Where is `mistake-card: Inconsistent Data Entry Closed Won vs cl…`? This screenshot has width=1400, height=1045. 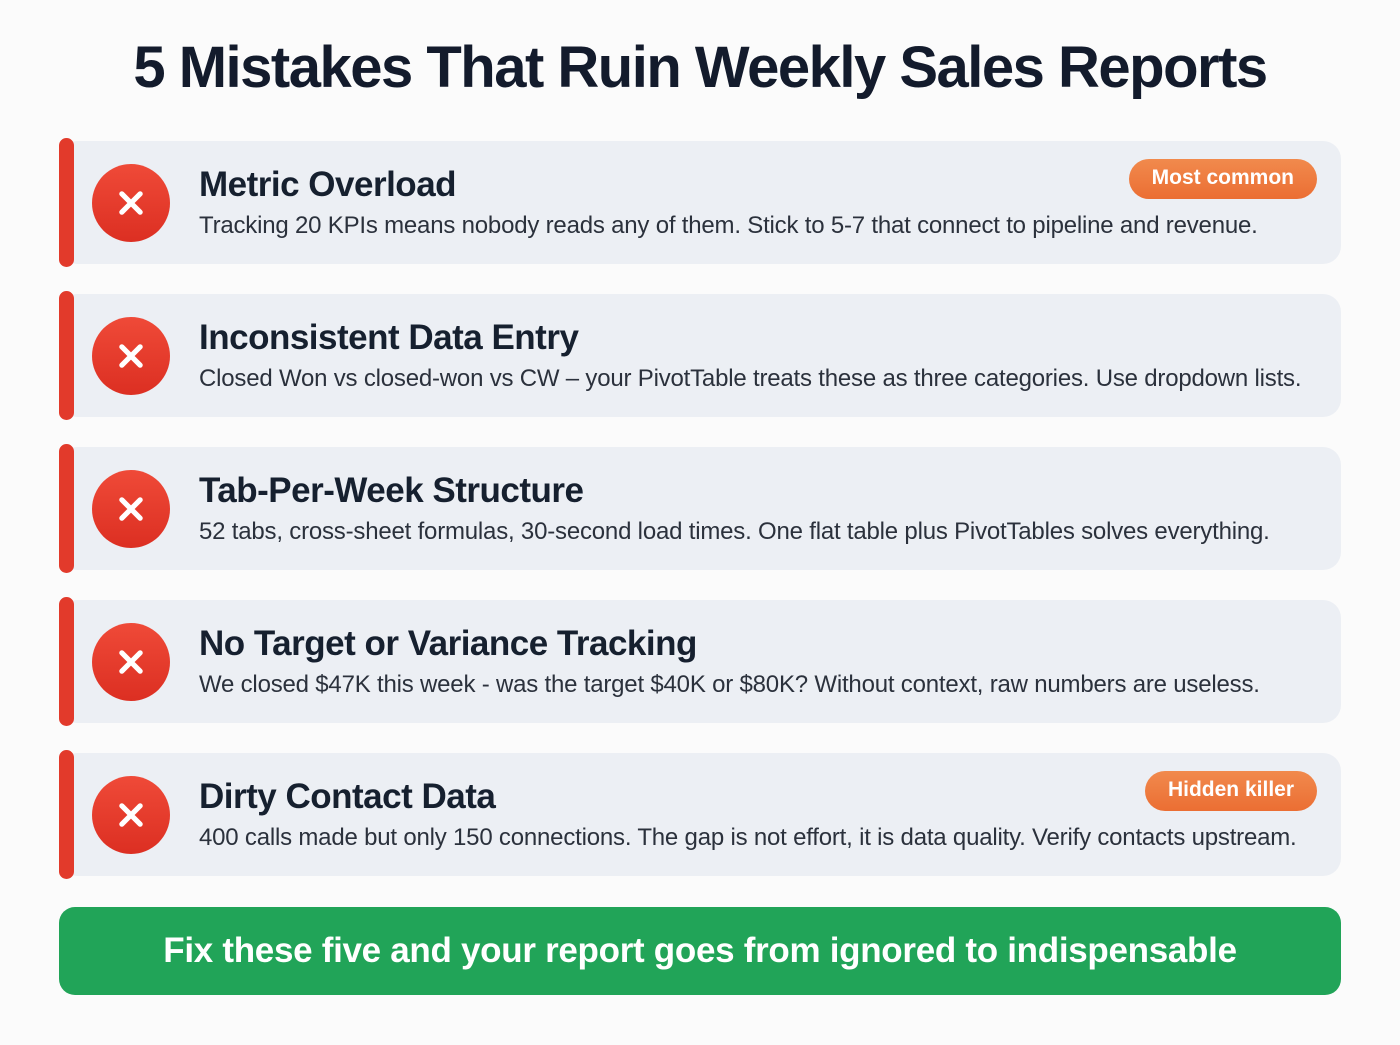
mistake-card: Inconsistent Data Entry Closed Won vs cl… is located at coordinates (700, 355).